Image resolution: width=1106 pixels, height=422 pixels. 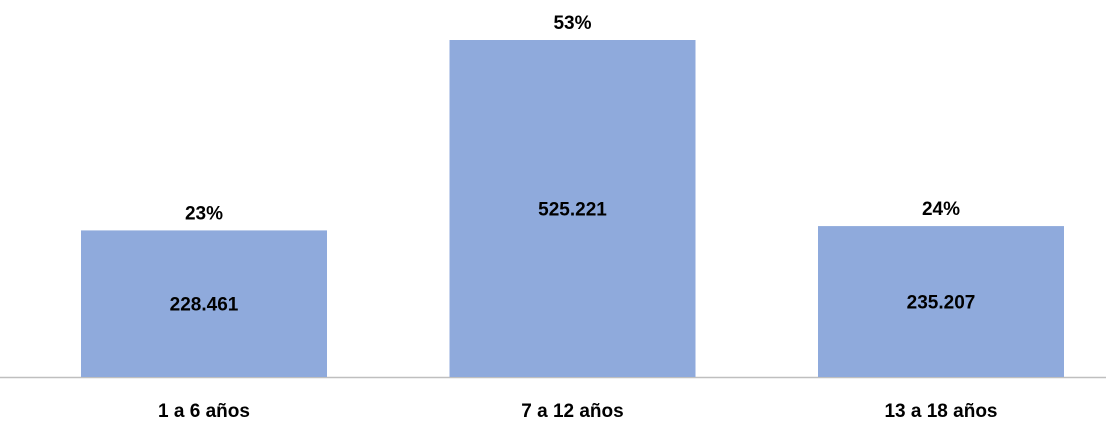 I want to click on x-tick-label: 13 a 18 años, so click(x=940, y=411).